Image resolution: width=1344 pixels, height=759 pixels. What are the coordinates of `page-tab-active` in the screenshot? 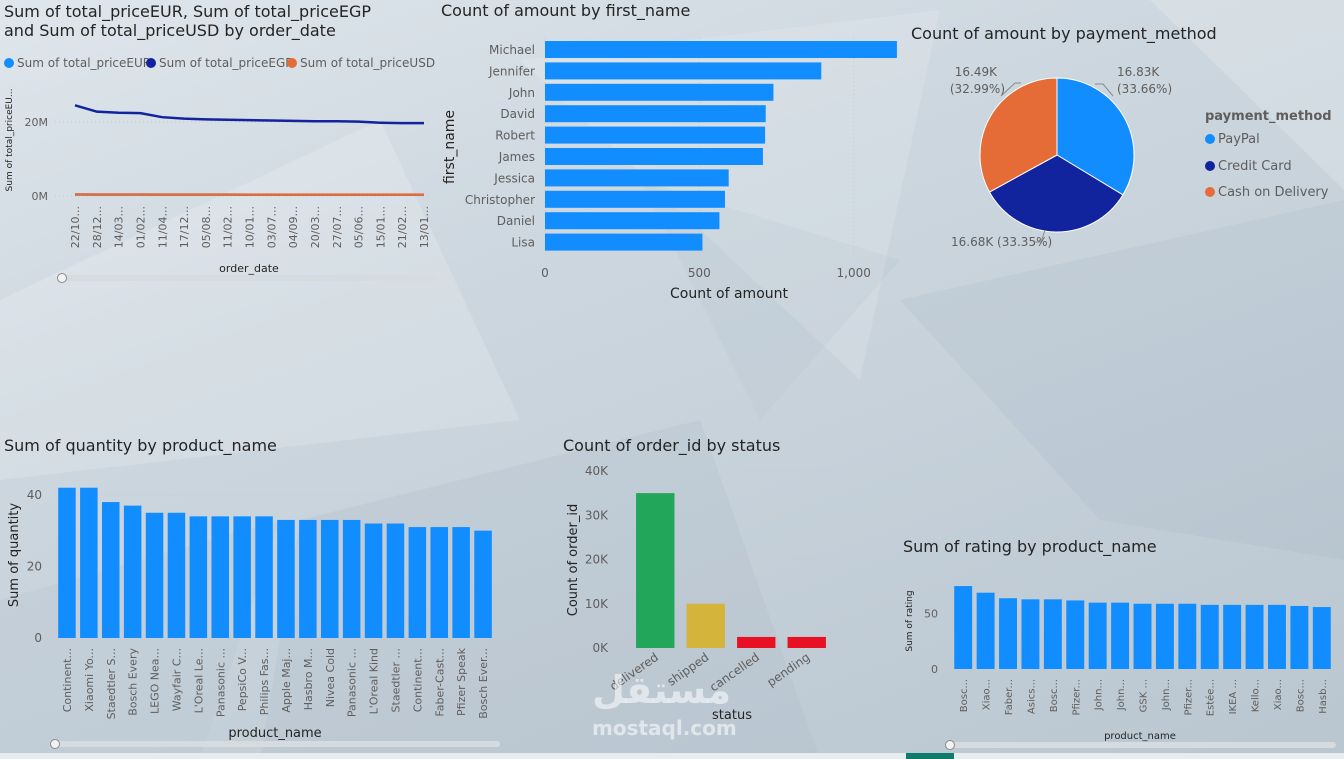 It's located at (930, 756).